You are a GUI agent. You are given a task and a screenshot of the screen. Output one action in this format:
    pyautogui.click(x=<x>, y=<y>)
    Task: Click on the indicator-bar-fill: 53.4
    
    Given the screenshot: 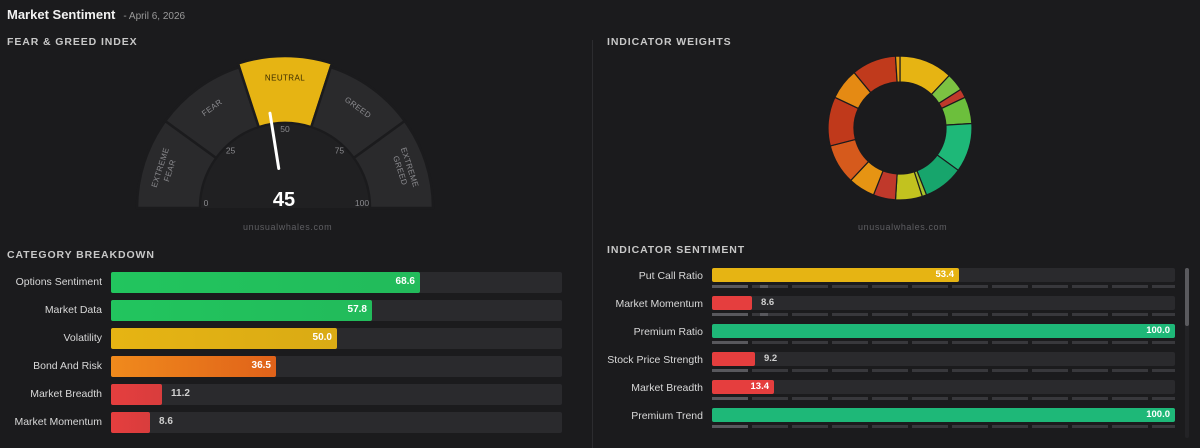 What is the action you would take?
    pyautogui.click(x=835, y=275)
    